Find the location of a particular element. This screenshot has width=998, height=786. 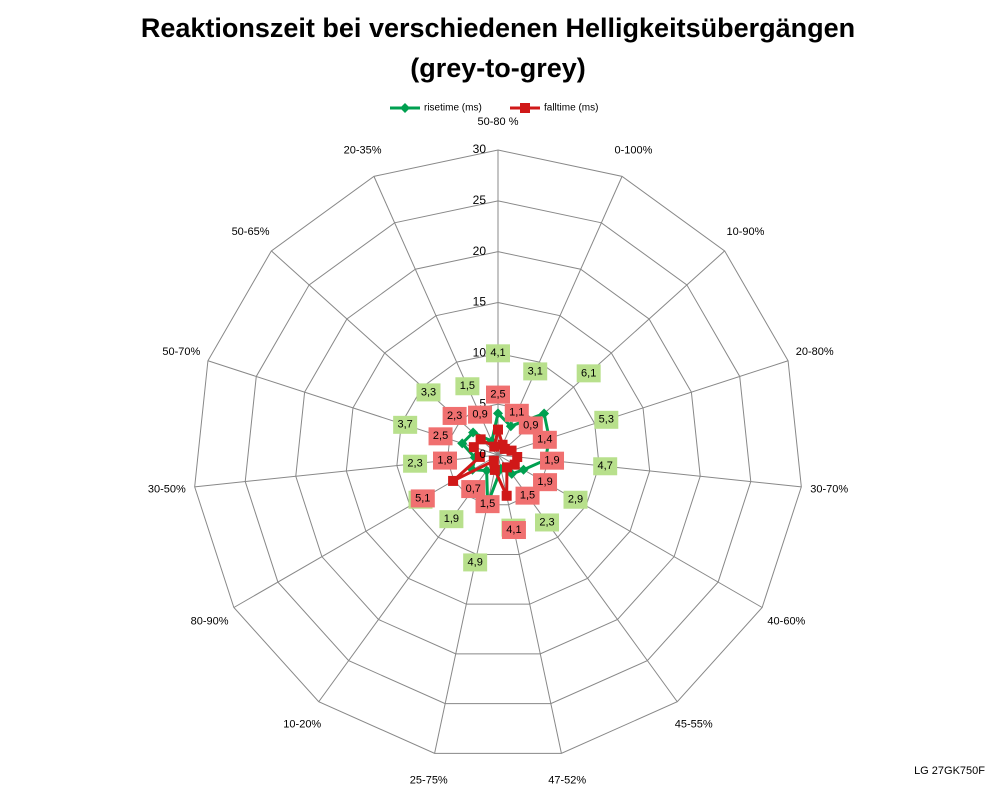

category-label: 30-70% is located at coordinates (829, 490).